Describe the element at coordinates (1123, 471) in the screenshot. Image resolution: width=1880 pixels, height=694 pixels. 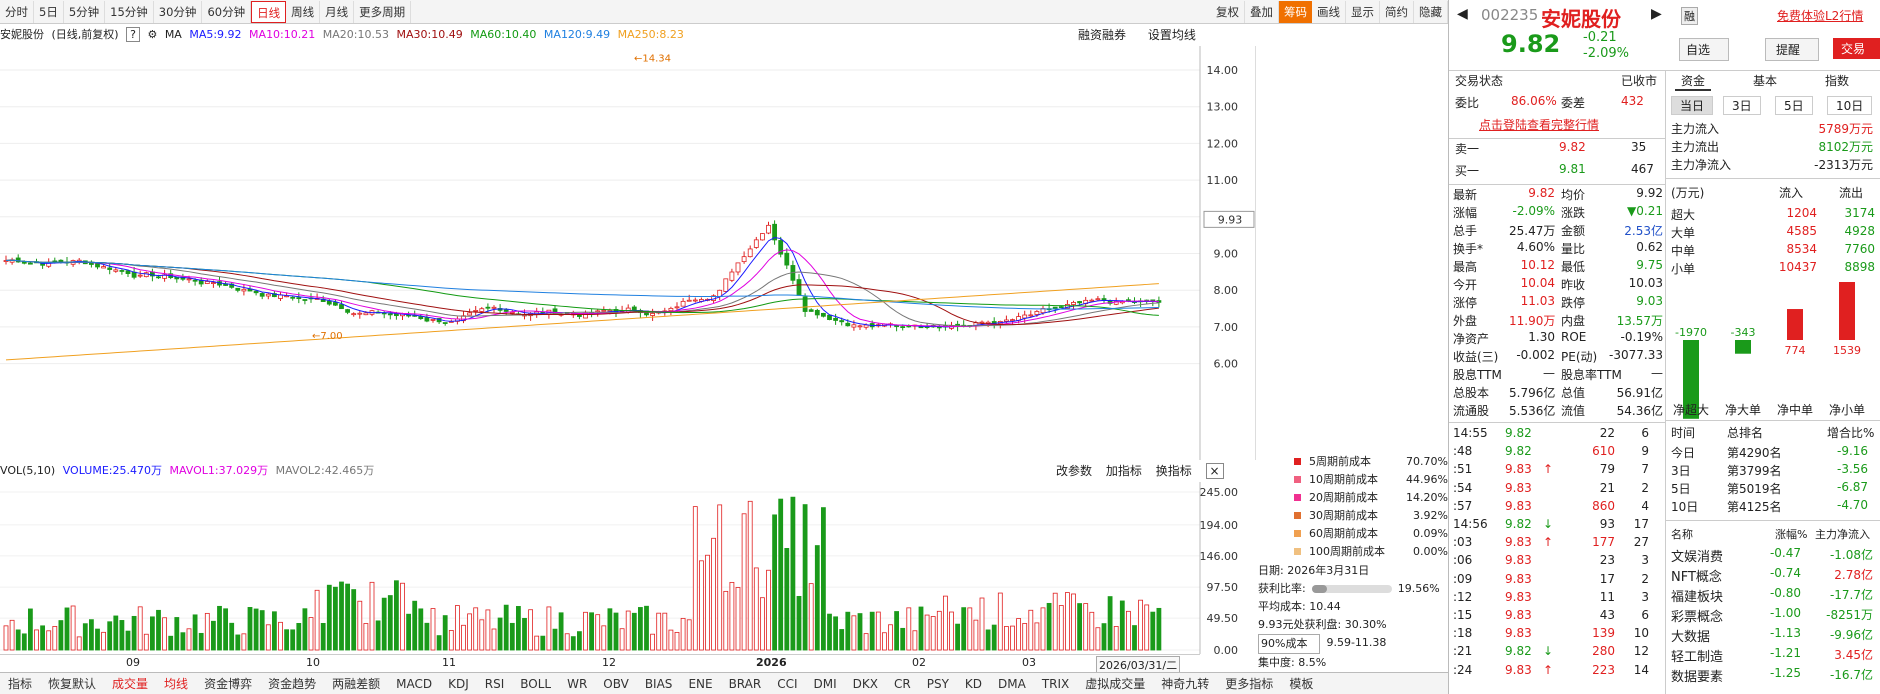
I see `add-indicator-button: 加指标` at that location.